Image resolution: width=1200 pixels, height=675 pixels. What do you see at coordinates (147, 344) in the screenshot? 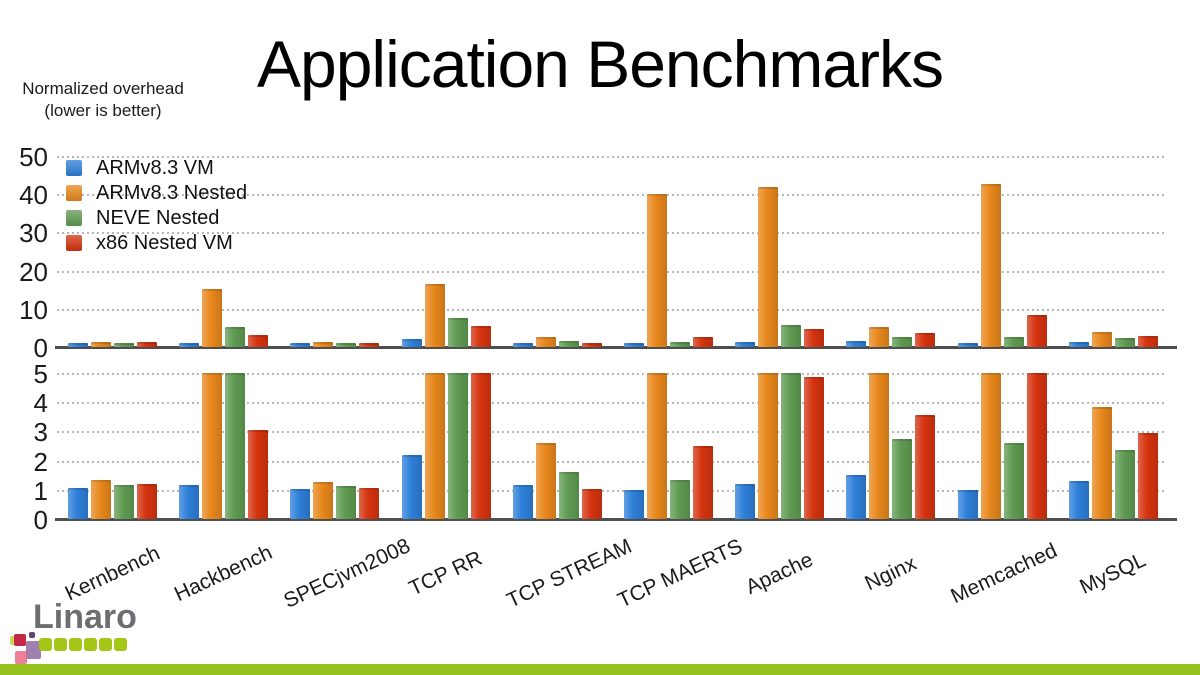
I see `bar-x86-nested-vm-kernbench-top` at bounding box center [147, 344].